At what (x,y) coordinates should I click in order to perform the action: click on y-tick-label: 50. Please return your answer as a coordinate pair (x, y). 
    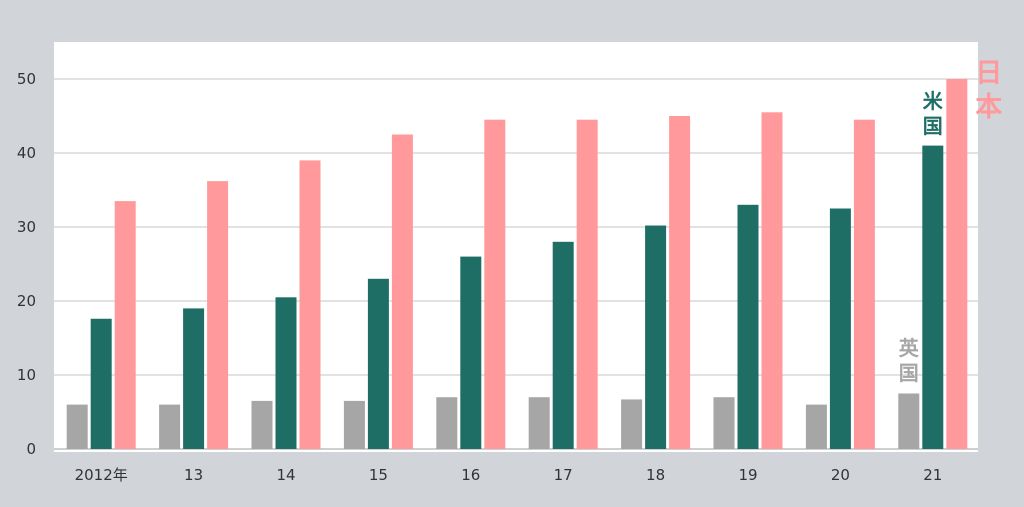
    Looking at the image, I should click on (26, 79).